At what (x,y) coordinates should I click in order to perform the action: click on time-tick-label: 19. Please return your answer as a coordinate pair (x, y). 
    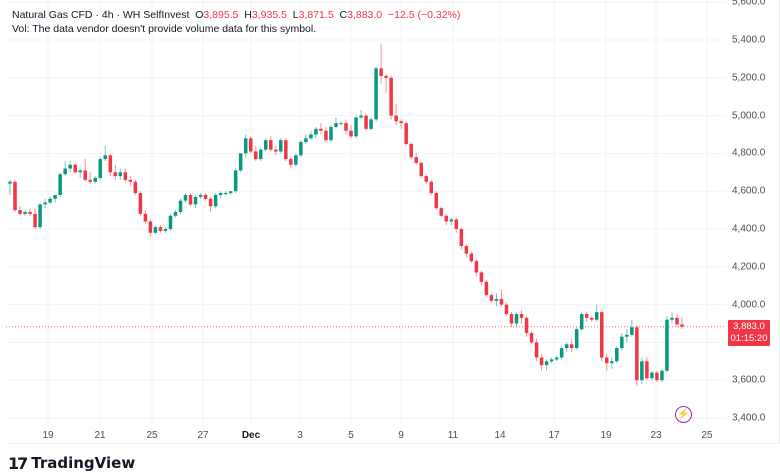
    Looking at the image, I should click on (48, 435).